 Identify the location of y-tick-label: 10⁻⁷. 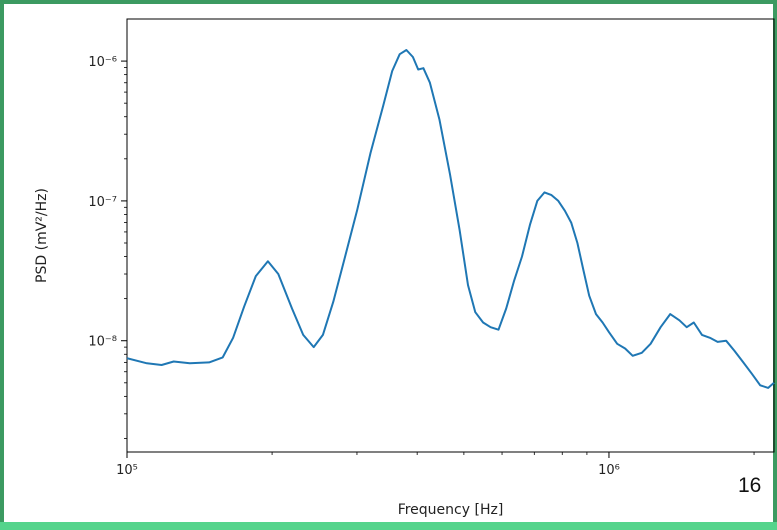
(102, 202).